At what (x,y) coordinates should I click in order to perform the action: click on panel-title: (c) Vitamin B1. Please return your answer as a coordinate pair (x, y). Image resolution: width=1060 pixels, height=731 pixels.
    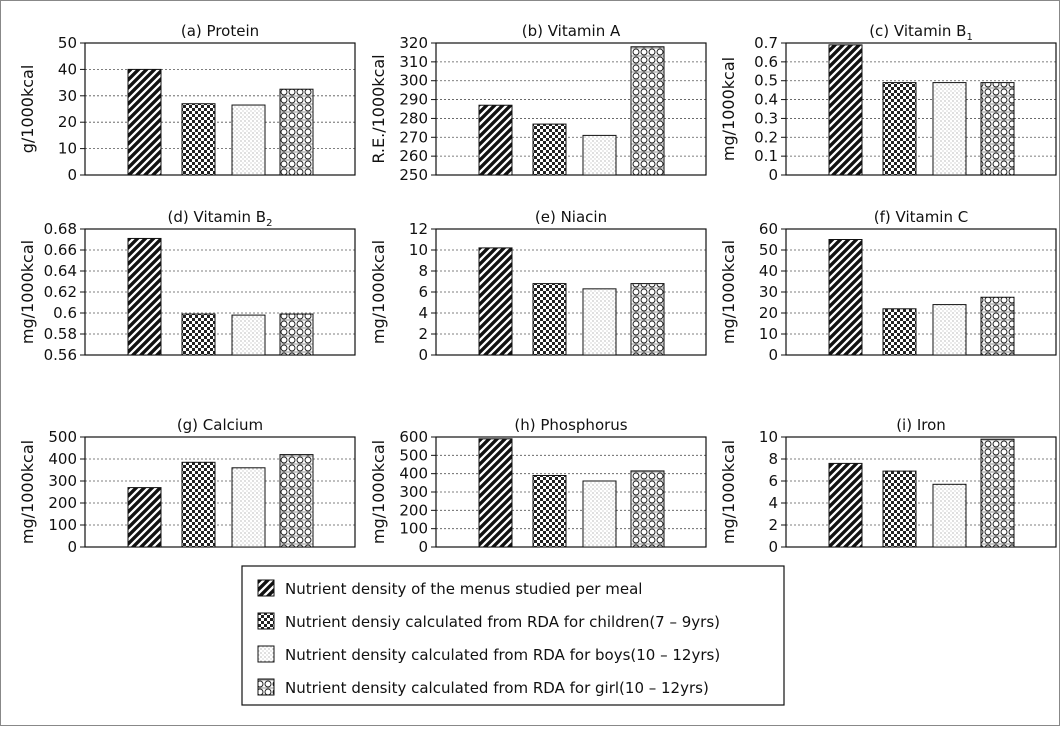
    Looking at the image, I should click on (921, 32).